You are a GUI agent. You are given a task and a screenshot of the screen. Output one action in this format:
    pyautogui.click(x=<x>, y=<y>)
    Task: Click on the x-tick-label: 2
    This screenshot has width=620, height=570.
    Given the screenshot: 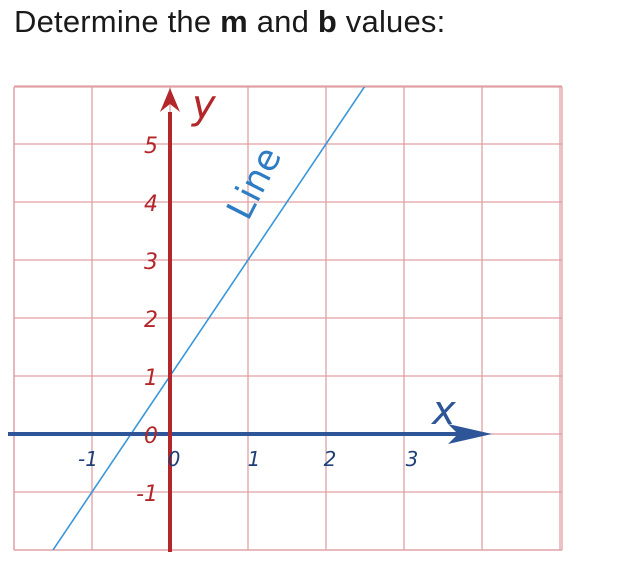 What is the action you would take?
    pyautogui.click(x=330, y=459)
    